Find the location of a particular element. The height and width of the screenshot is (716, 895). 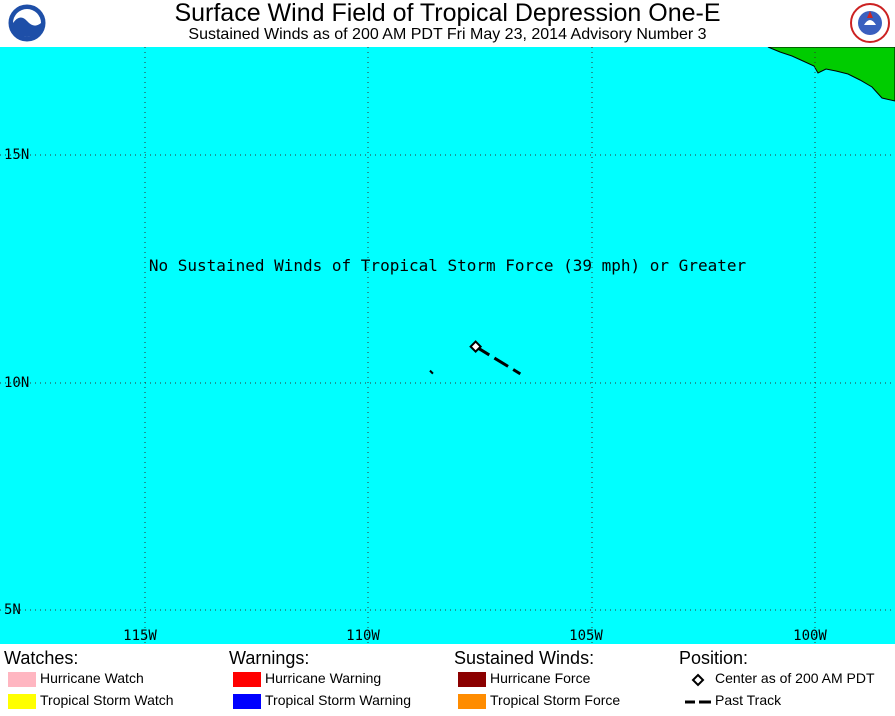

lat-label-10n: 10N is located at coordinates (17, 383).